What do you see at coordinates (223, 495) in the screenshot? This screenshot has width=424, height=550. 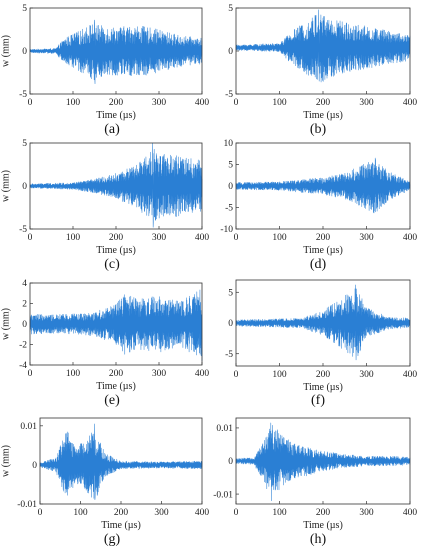 I see `ytick-label-h-0: -0.01` at bounding box center [223, 495].